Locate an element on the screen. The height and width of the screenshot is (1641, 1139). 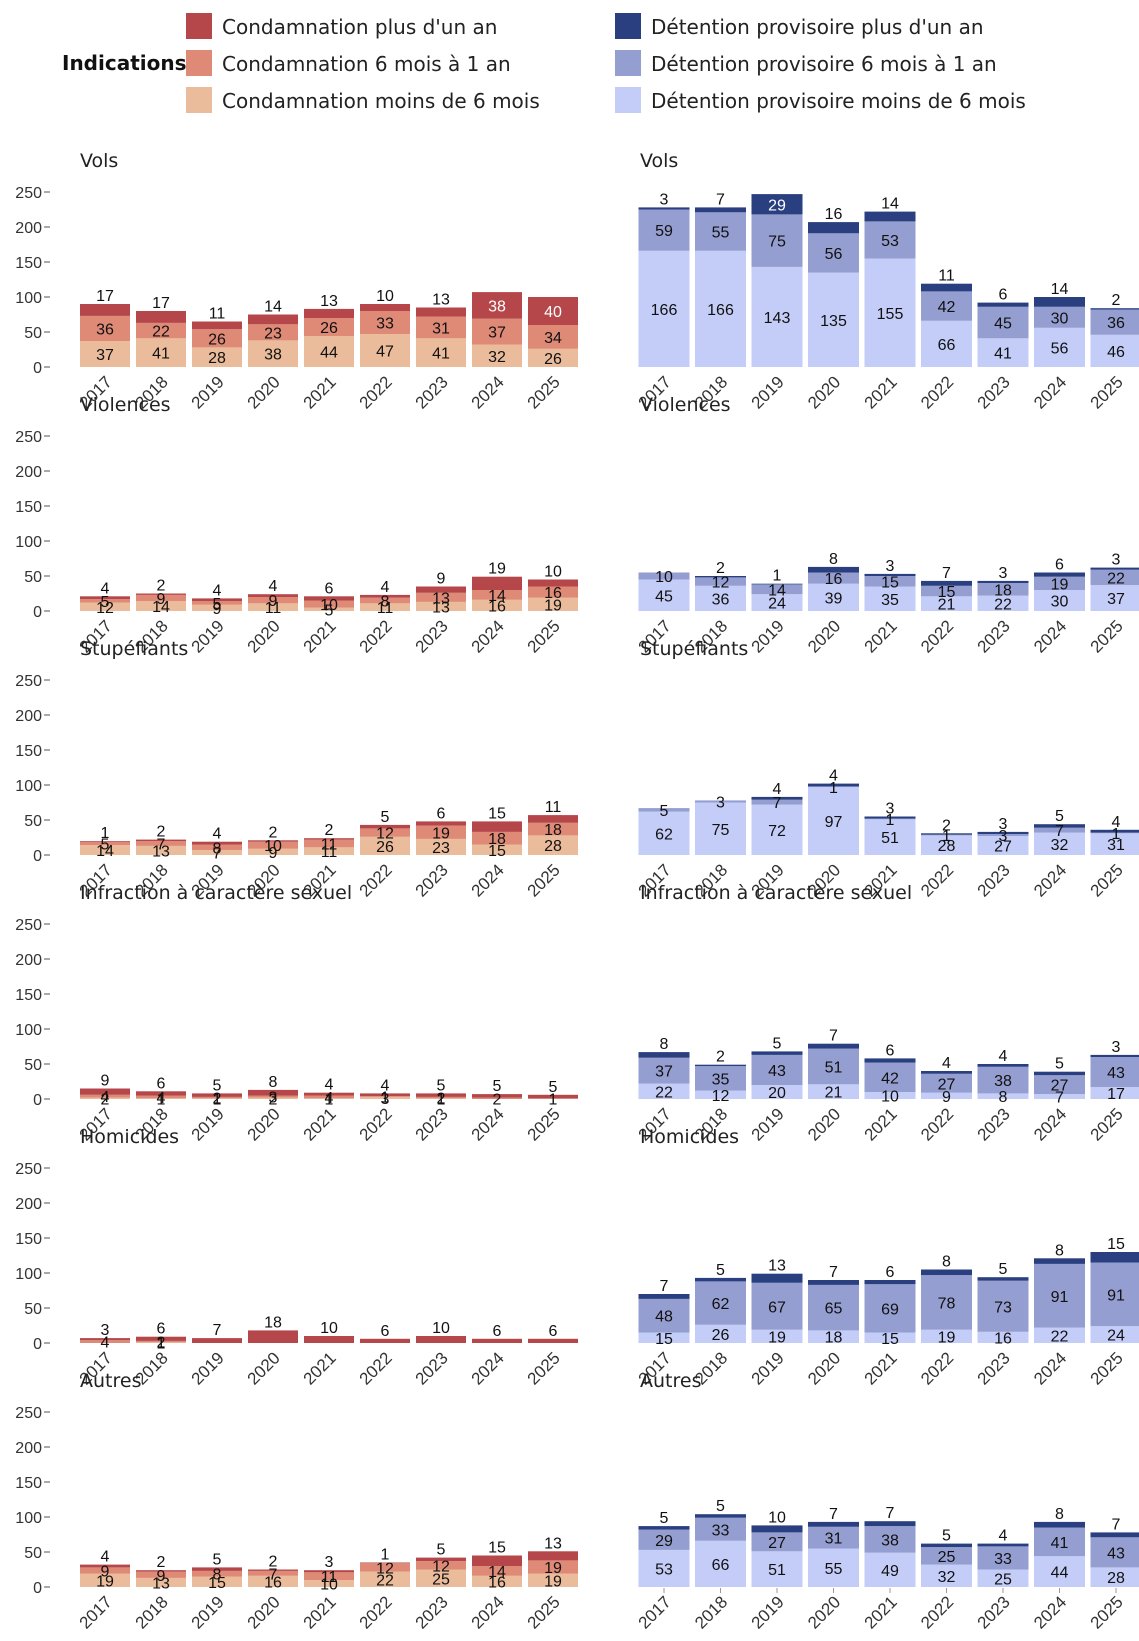
data-label: 73 is located at coordinates (1003, 1307).